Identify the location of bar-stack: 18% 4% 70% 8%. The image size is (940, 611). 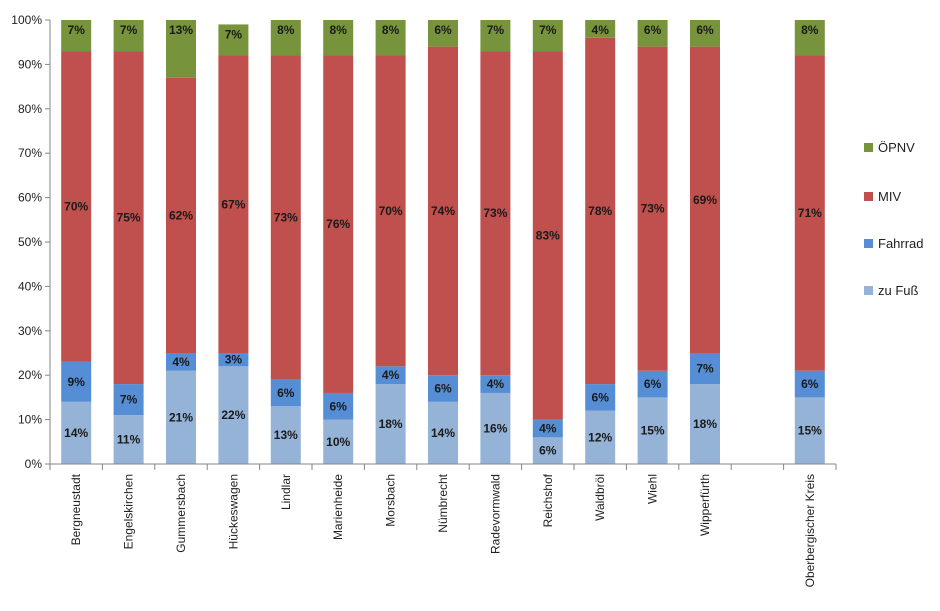
(390, 242).